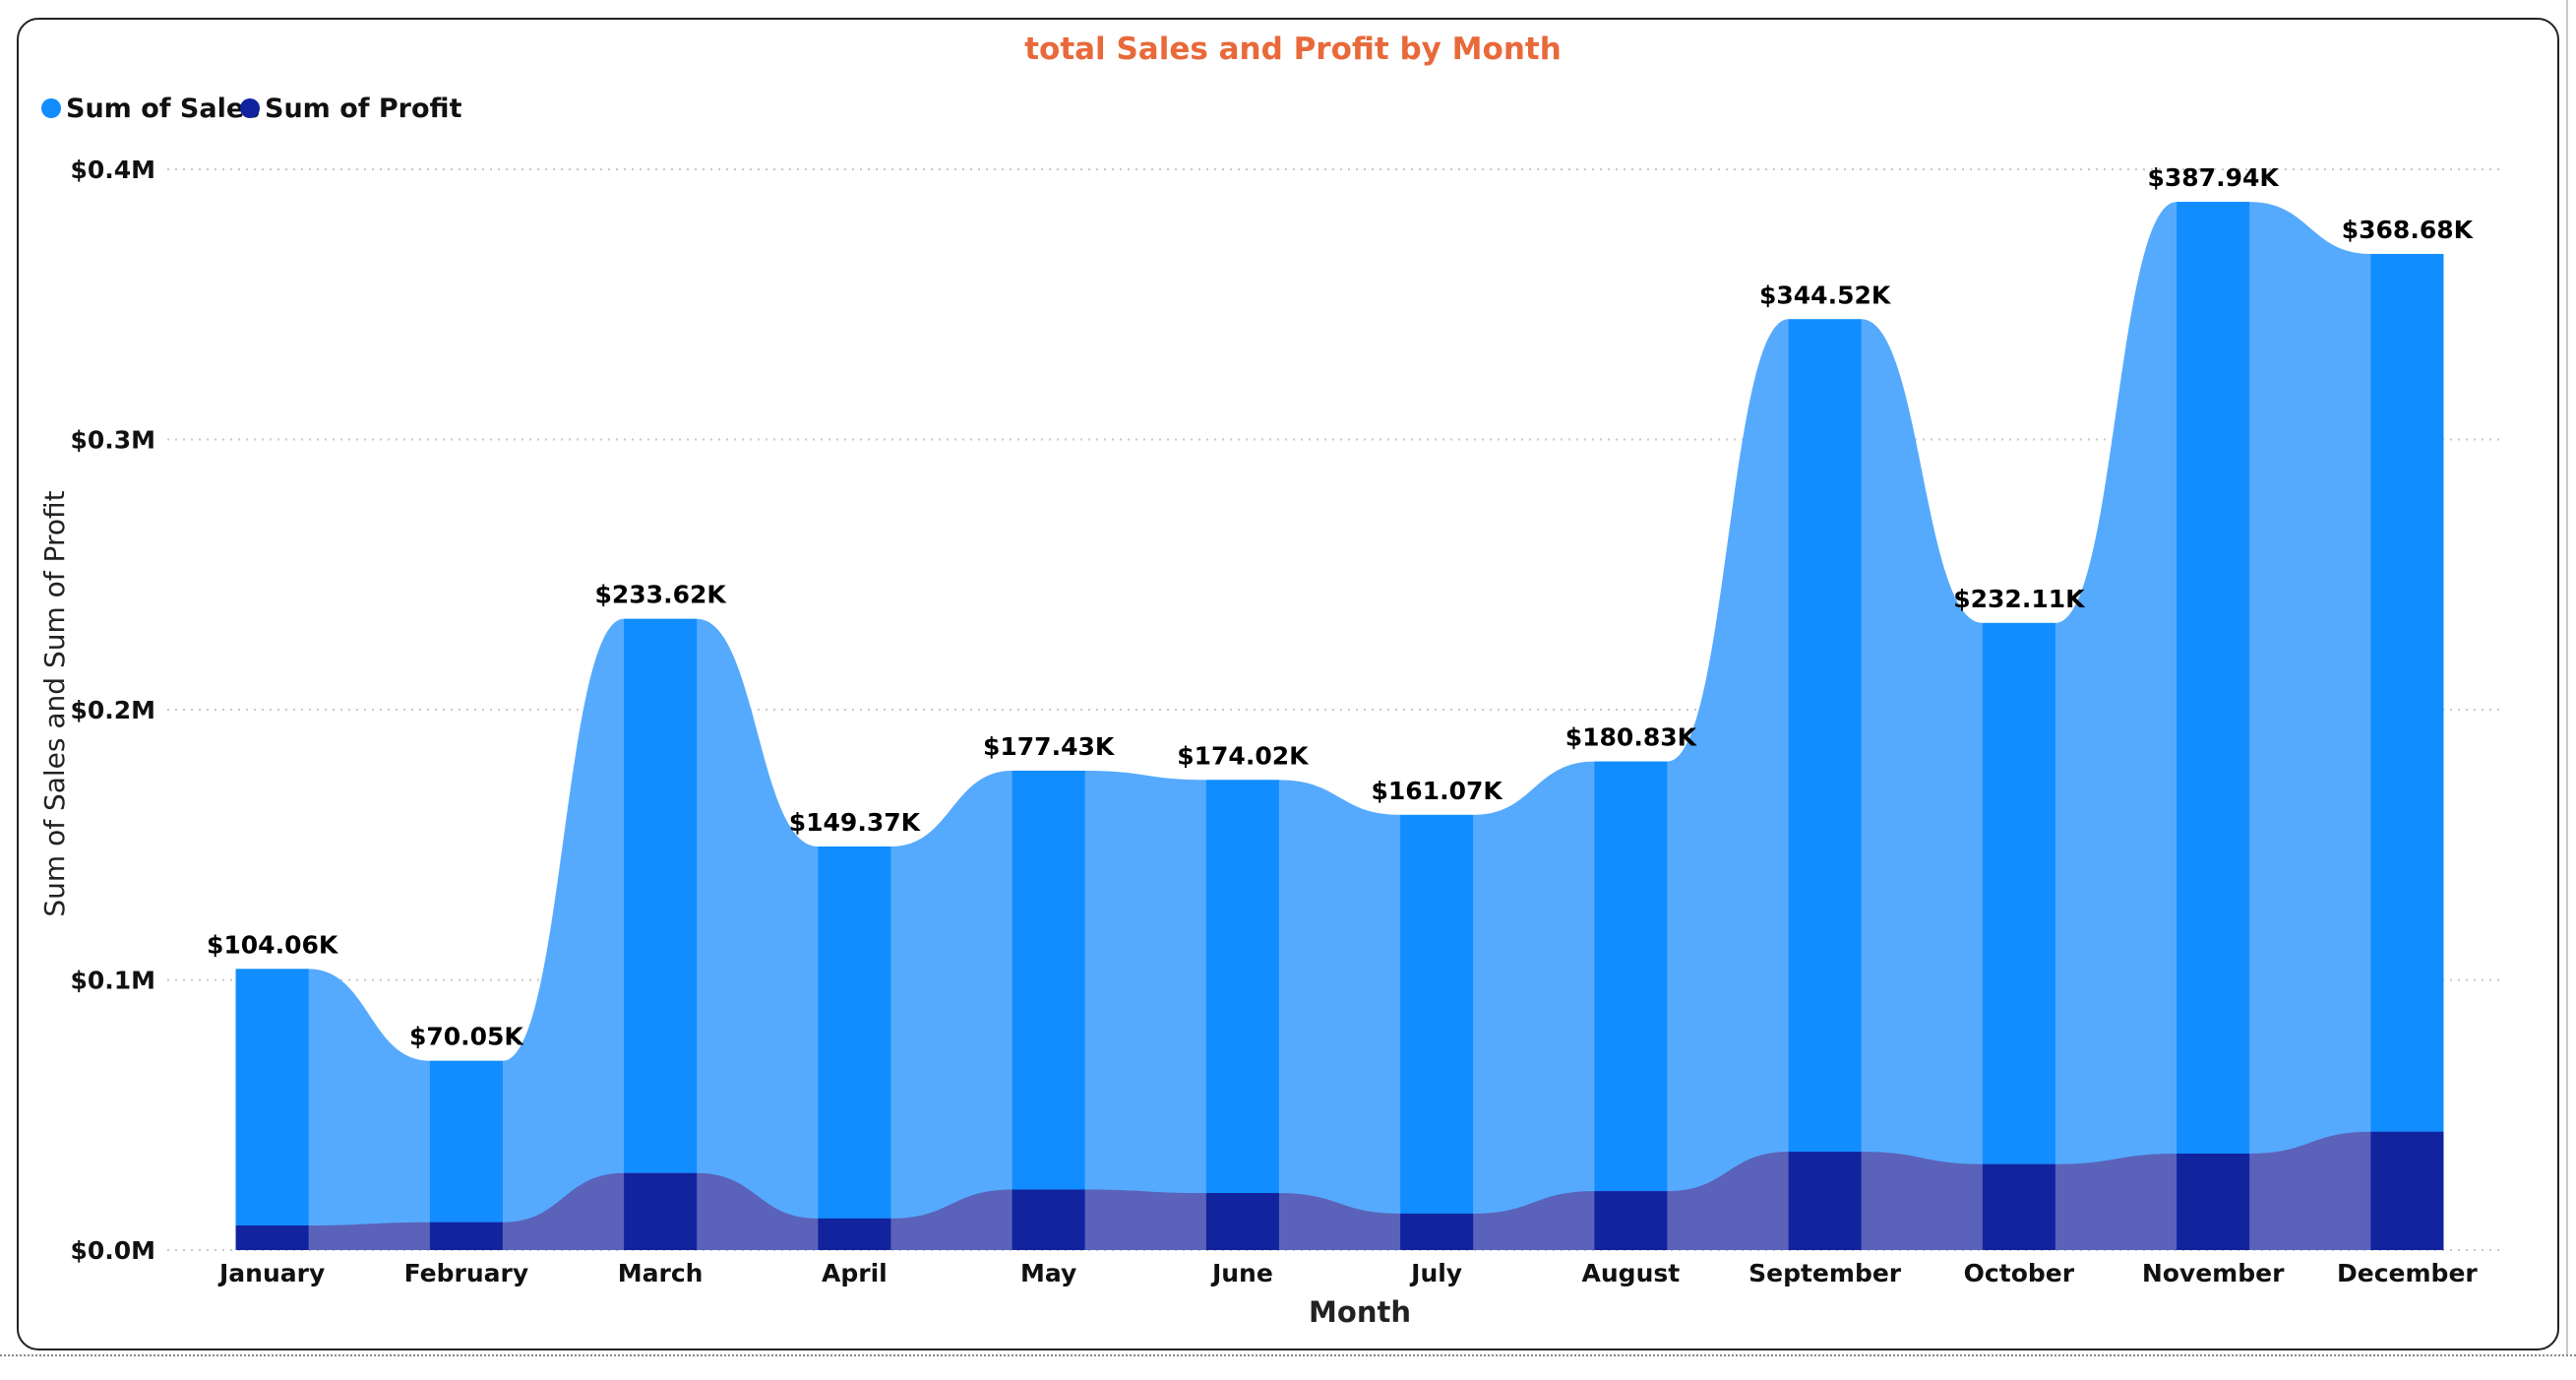  Describe the element at coordinates (112, 981) in the screenshot. I see `y-tick-label: $0.1M` at that location.